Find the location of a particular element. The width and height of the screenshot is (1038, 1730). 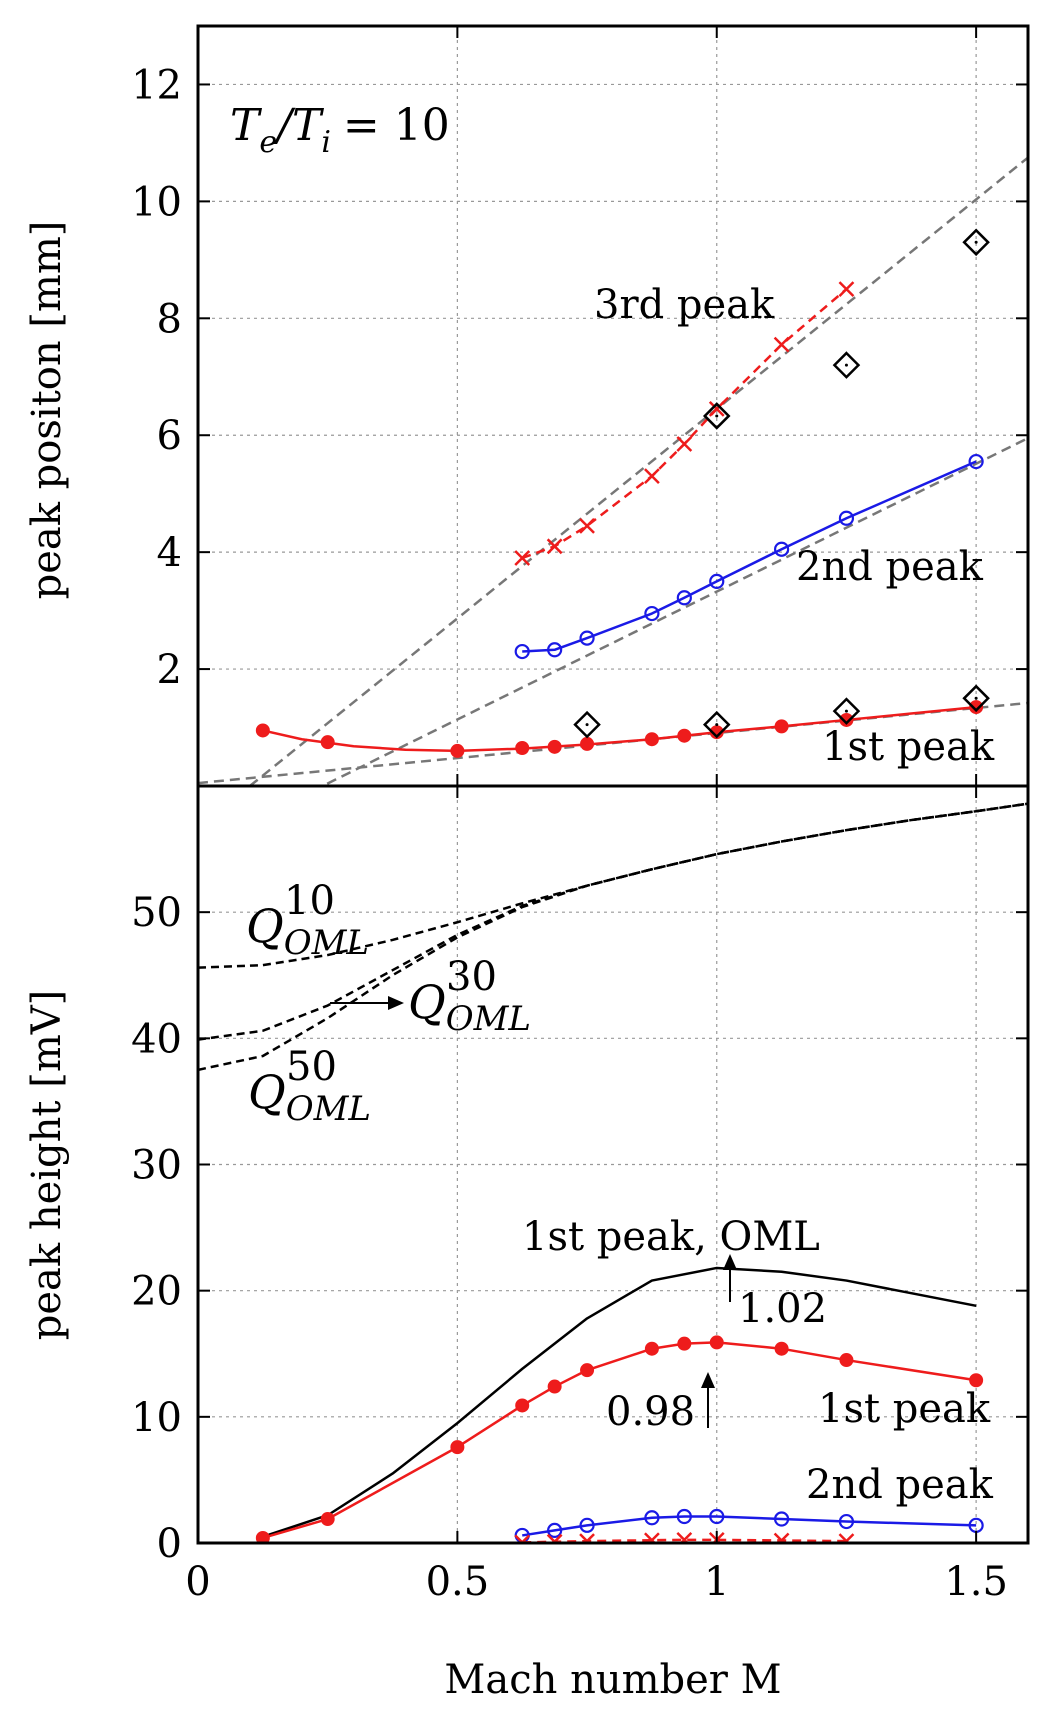

top-ytick-label: 6 is located at coordinates (169, 436).